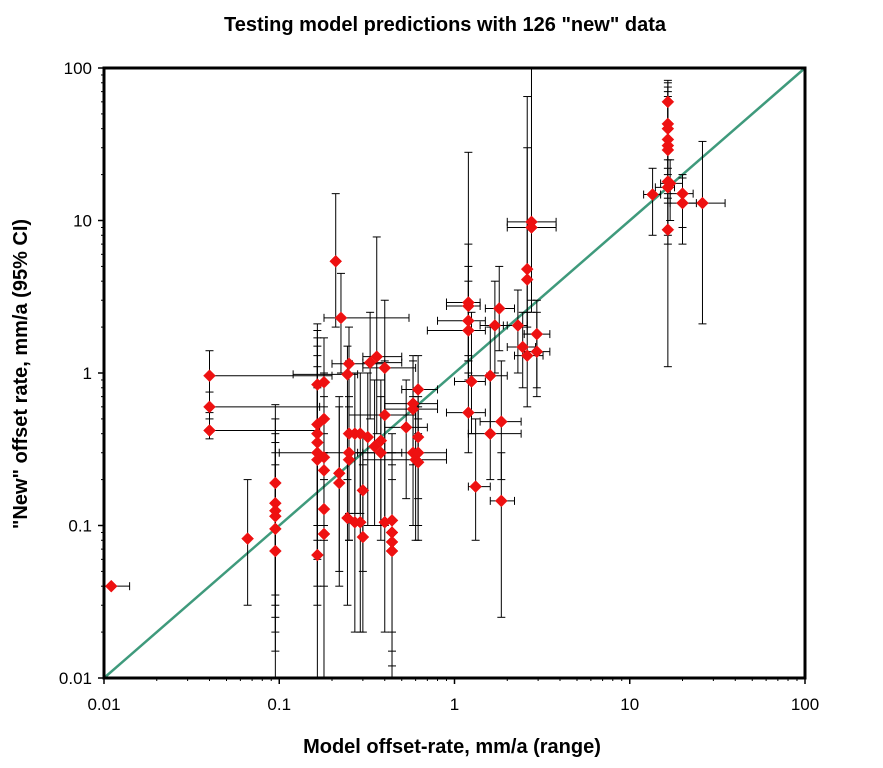  What do you see at coordinates (103, 704) in the screenshot?
I see `x-tick-label: 0.01` at bounding box center [103, 704].